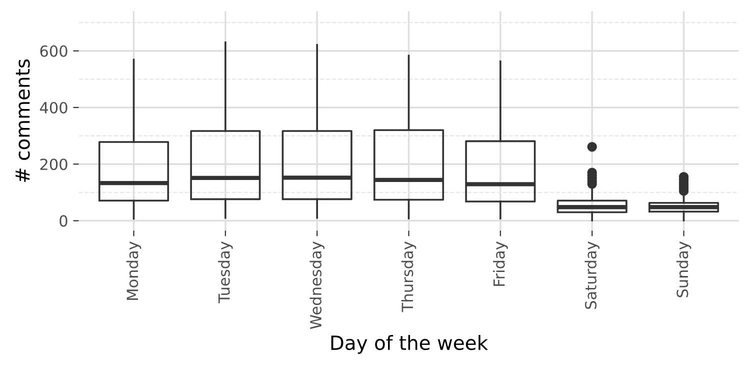 This screenshot has width=750, height=375. What do you see at coordinates (134, 271) in the screenshot?
I see `x-tick-label: Monday` at bounding box center [134, 271].